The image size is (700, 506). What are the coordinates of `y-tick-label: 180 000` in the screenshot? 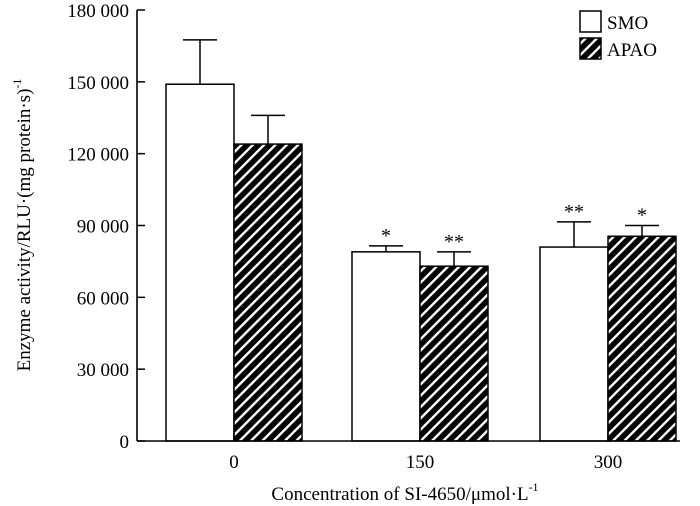 It's located at (98, 11).